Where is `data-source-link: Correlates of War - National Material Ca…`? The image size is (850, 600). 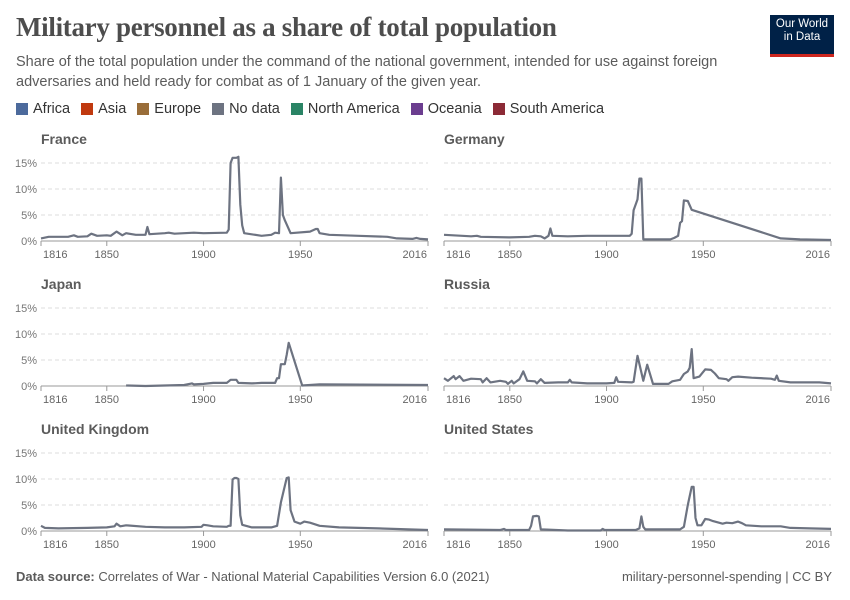
data-source-link: Correlates of War - National Material Ca… is located at coordinates (294, 576).